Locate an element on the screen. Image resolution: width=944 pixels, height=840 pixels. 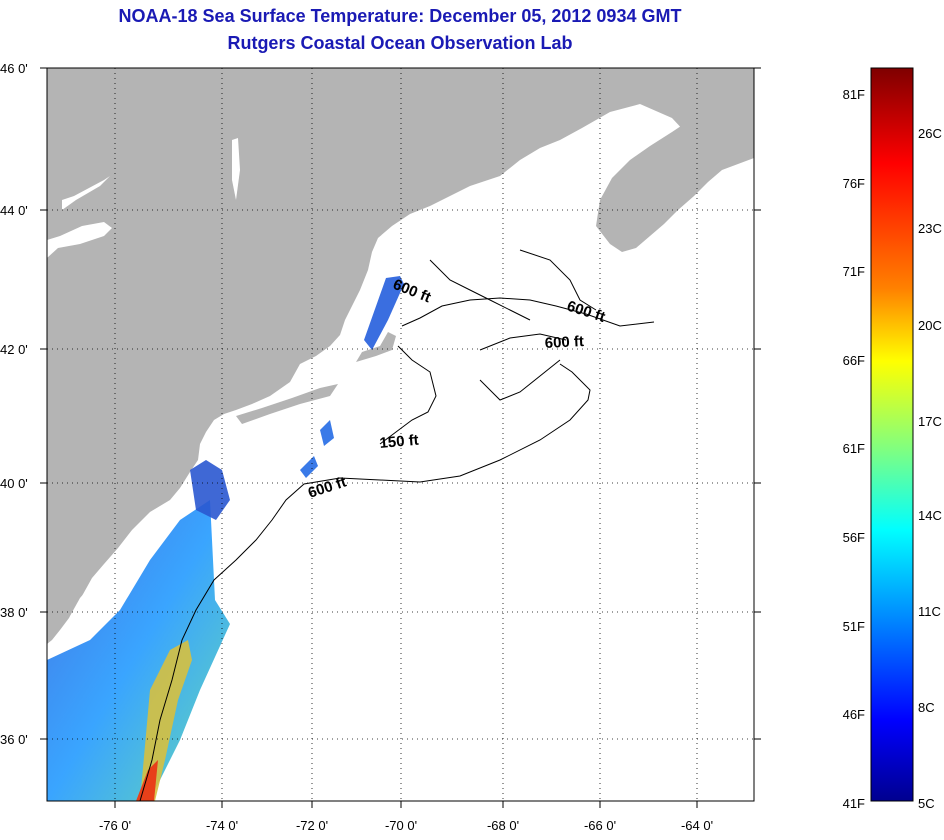
sst-ny-bight is located at coordinates (210, 490).